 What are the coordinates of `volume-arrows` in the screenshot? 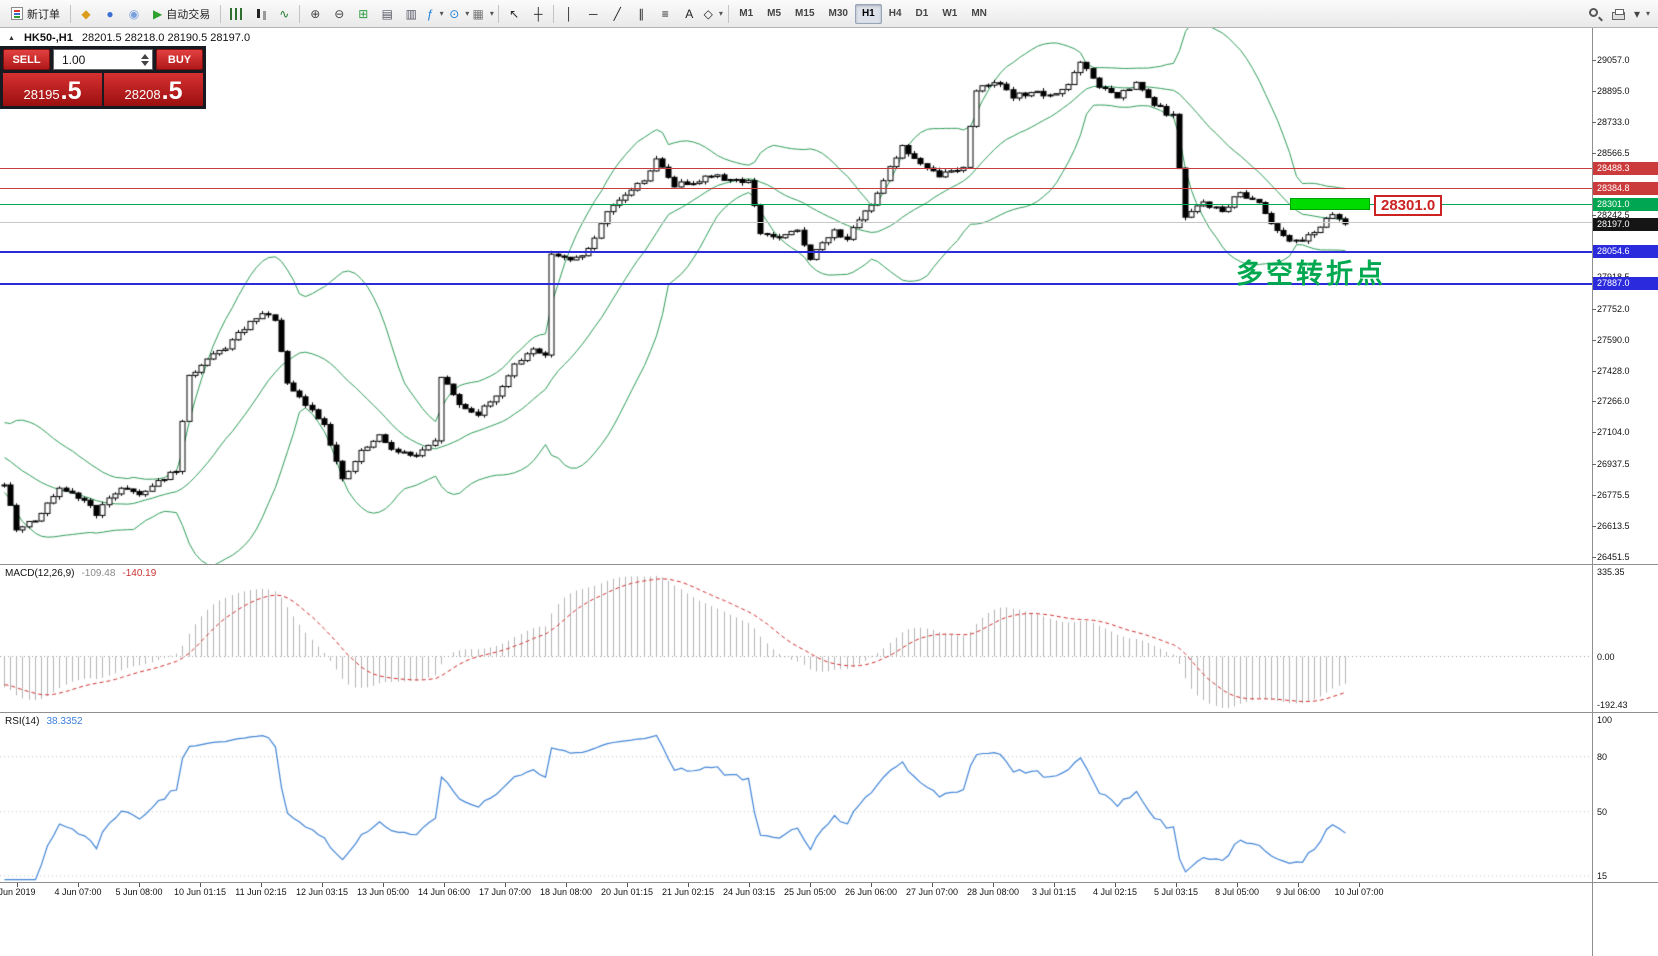 It's located at (145, 59).